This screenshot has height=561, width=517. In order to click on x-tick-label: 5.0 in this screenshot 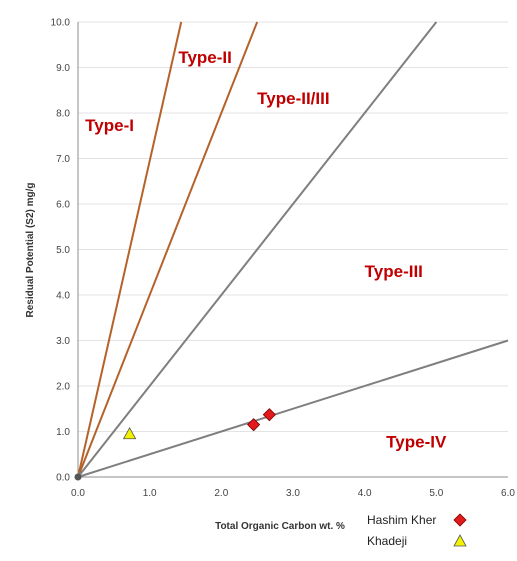, I will do `click(436, 493)`.